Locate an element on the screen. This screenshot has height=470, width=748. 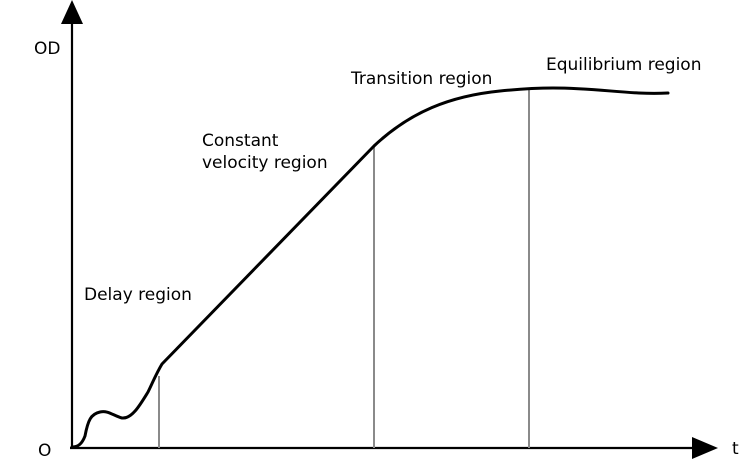
constant-region-label-line1: Constant is located at coordinates (240, 141).